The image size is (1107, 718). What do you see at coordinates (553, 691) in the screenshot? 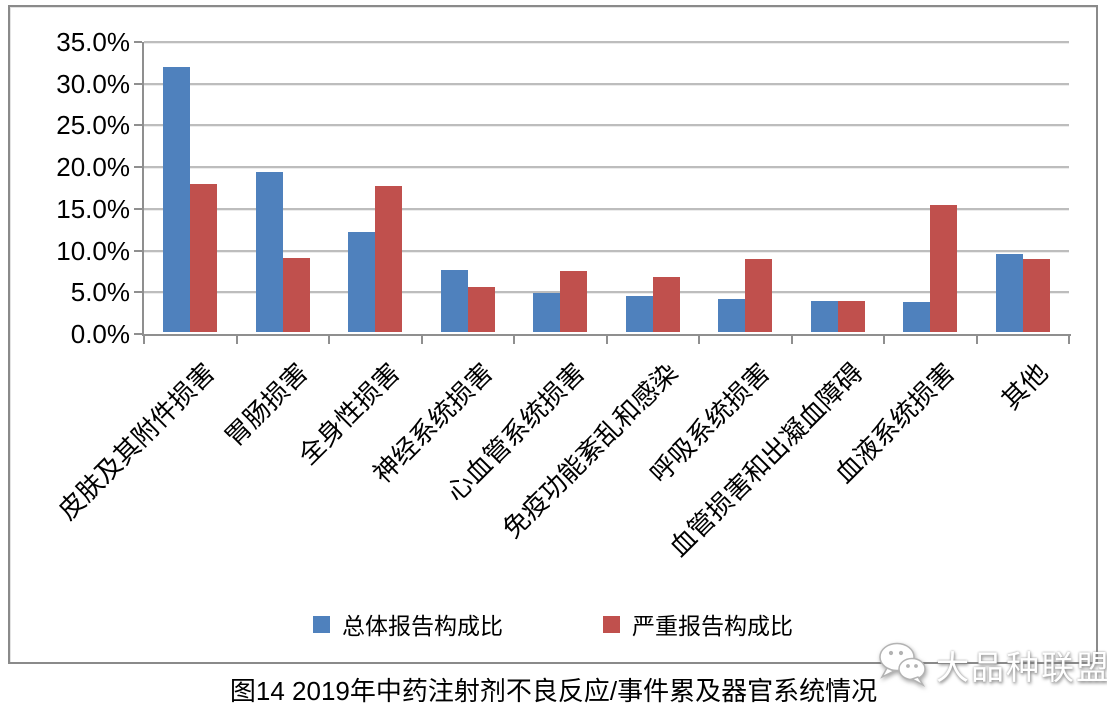
I see `figure-caption: 图14 2019年中药注射剂不良反应/事件累及器官系统情况` at bounding box center [553, 691].